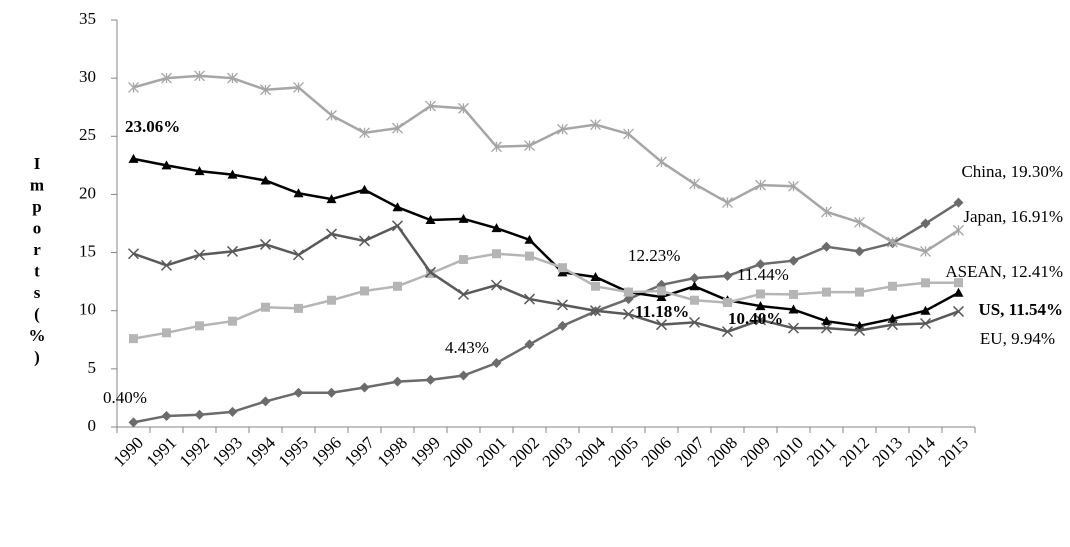 This screenshot has width=1070, height=547. I want to click on x-tick-label: 2007, so click(690, 452).